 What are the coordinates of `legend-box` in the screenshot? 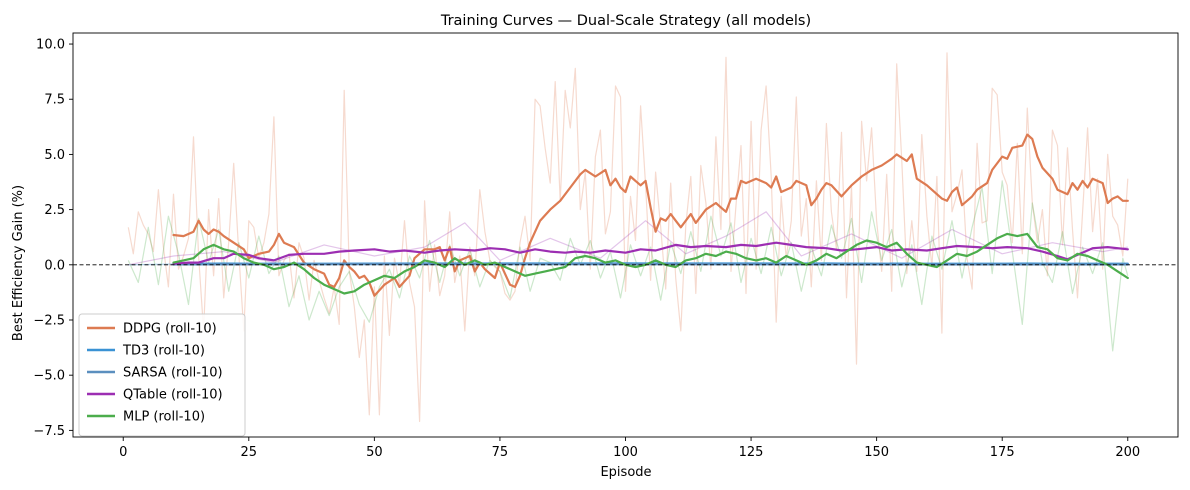 It's located at (162, 375).